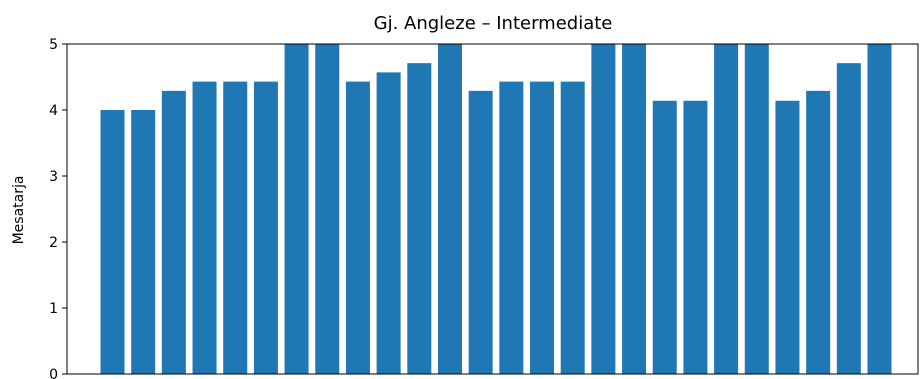  Describe the element at coordinates (493, 23) in the screenshot. I see `chart-title: Gj. Angleze – Intermediate` at that location.